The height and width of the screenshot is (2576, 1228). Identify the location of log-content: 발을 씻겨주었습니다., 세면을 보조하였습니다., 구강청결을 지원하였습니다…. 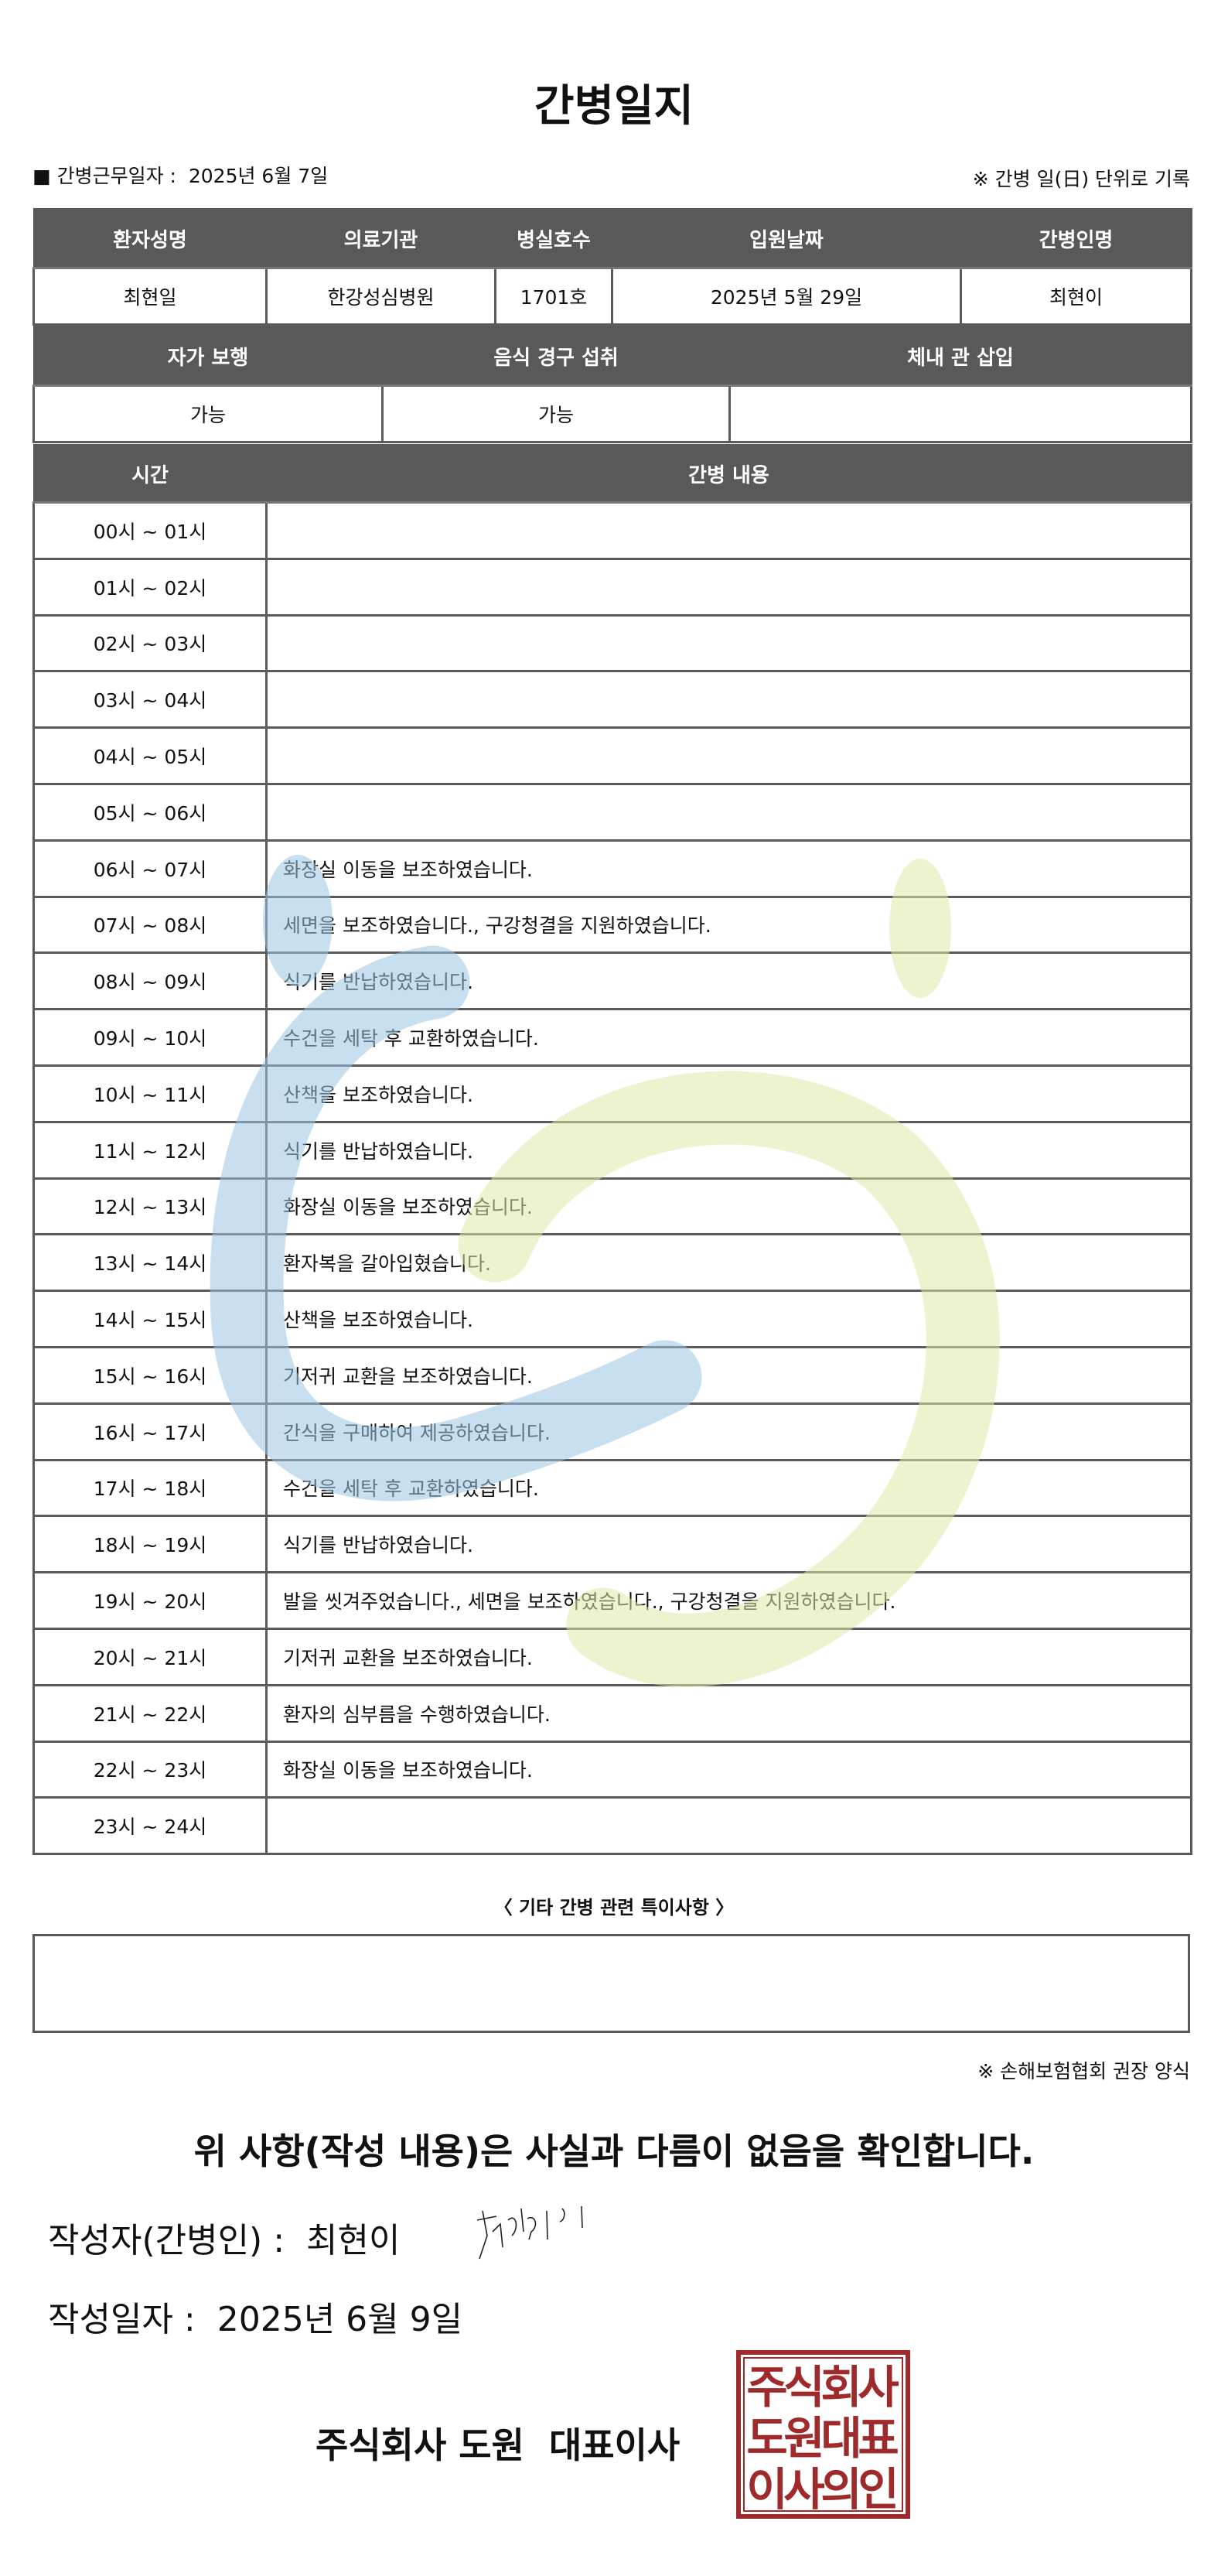
(728, 1600).